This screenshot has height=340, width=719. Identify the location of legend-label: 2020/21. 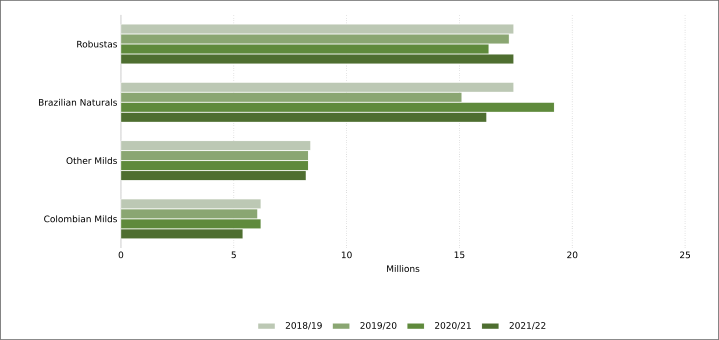
(453, 326).